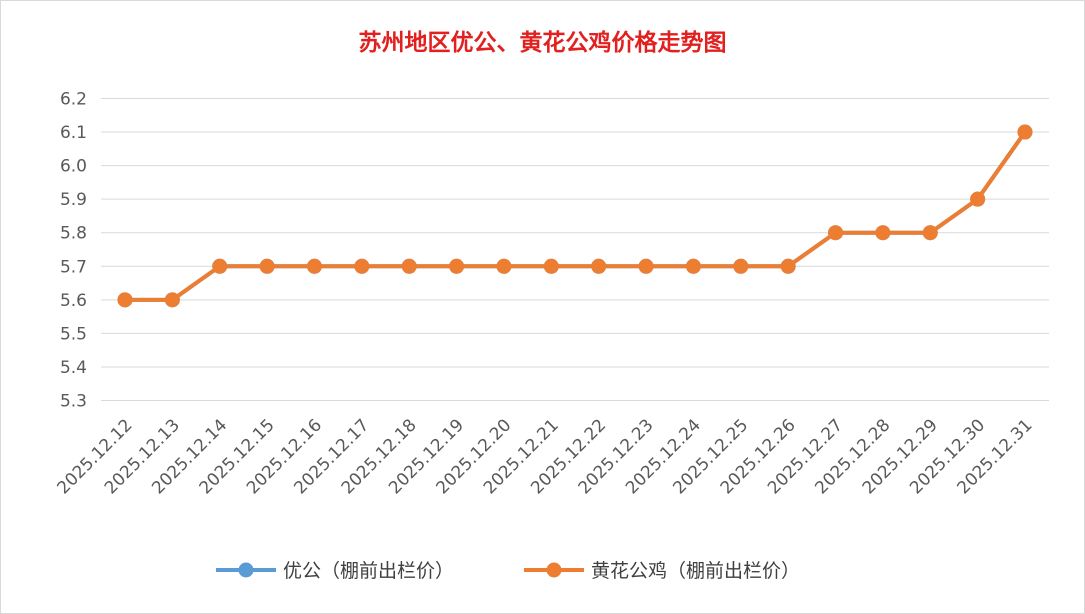 This screenshot has width=1085, height=614. I want to click on legend-label: 黄花公鸡（棚前出栏价）, so click(695, 571).